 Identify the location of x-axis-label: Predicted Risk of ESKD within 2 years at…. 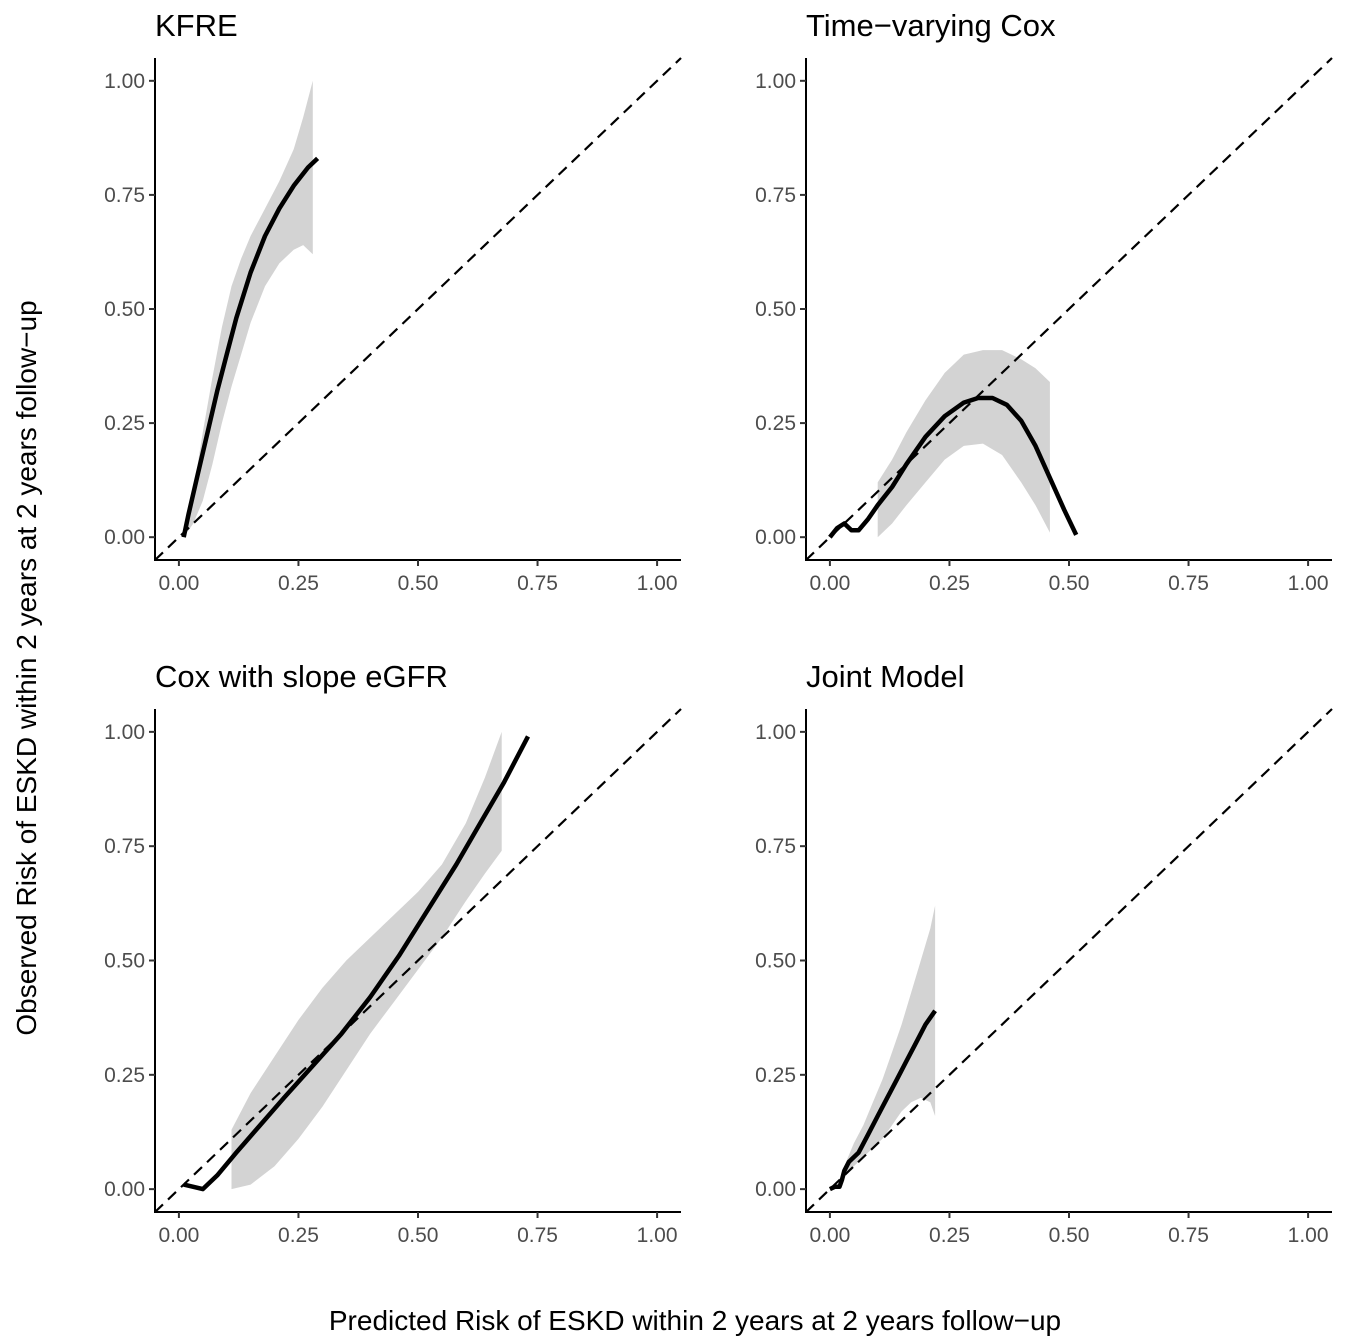
(695, 1320).